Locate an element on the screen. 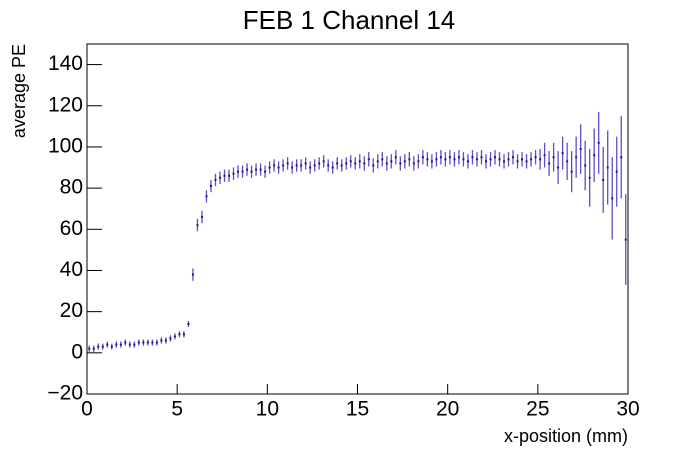 The width and height of the screenshot is (698, 451). y-tick-label: 100 is located at coordinates (65, 145).